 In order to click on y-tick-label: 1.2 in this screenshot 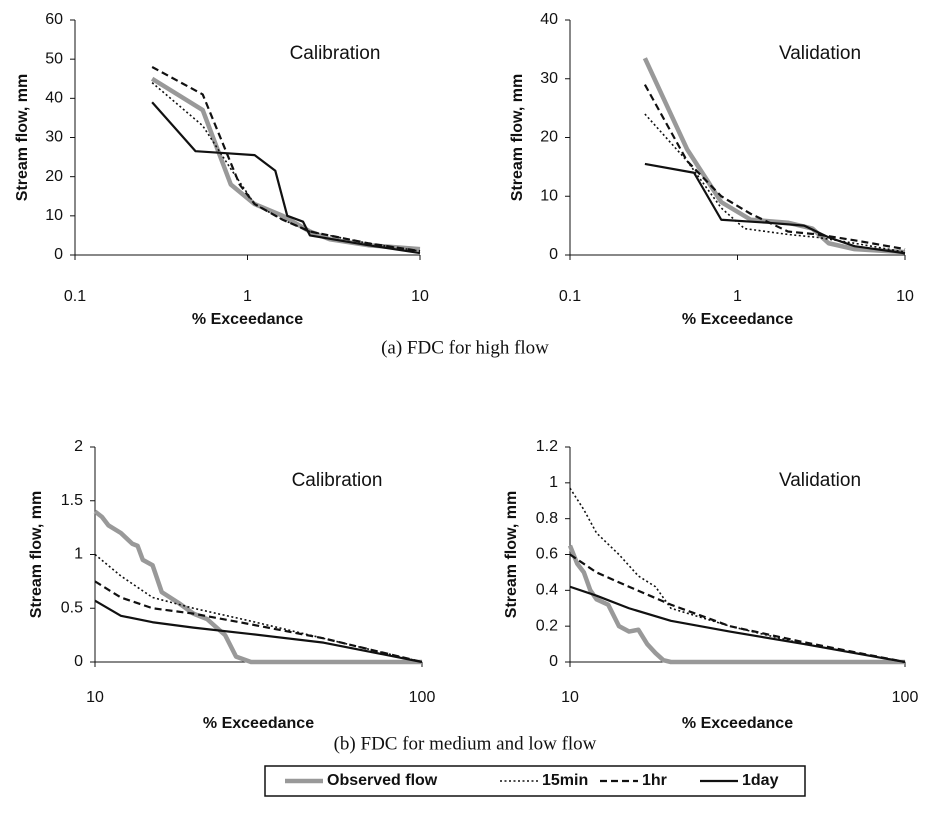, I will do `click(547, 446)`.